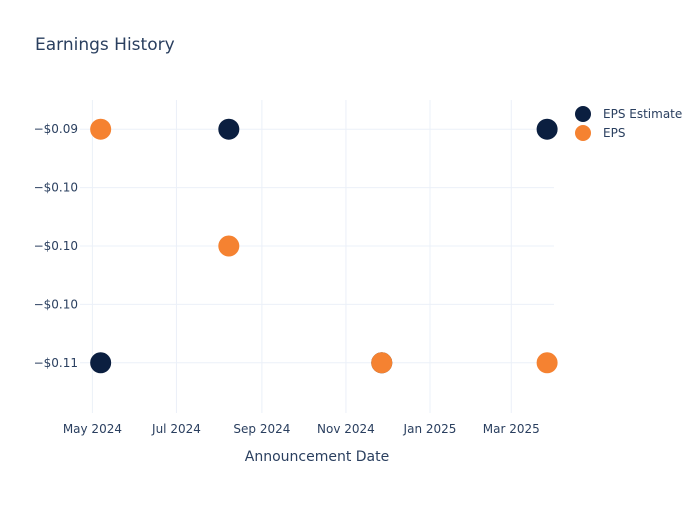 This screenshot has height=505, width=700. I want to click on legend: EPS Estimate EPS, so click(628, 123).